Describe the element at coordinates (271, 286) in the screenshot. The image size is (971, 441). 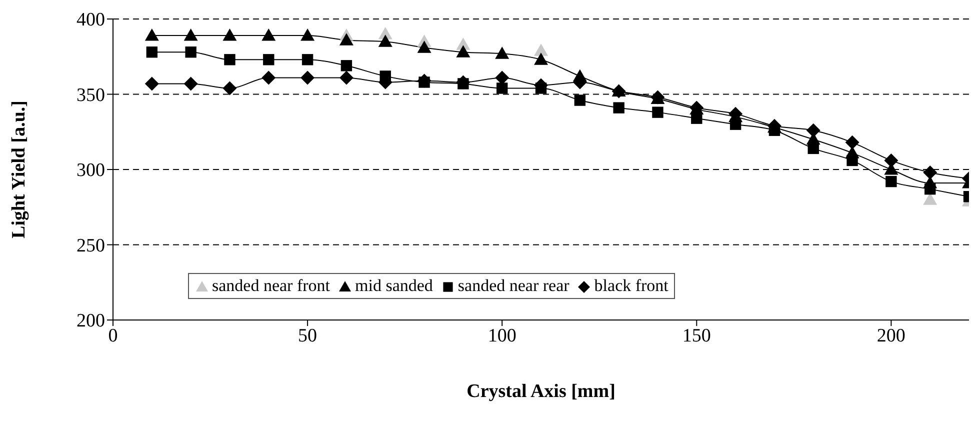
I see `legend-label: sanded near front` at that location.